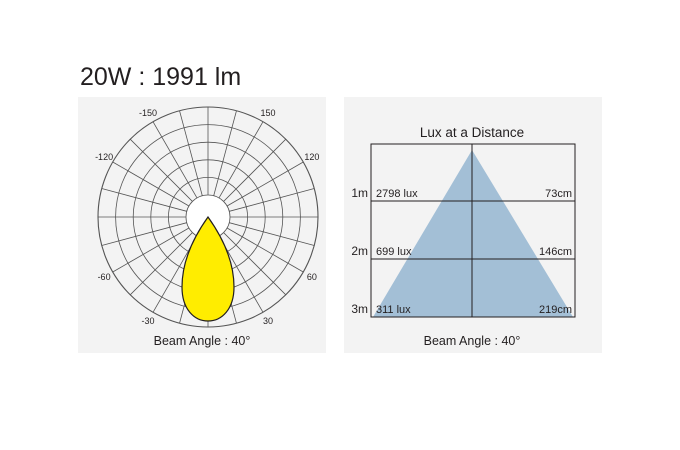 This screenshot has width=680, height=450. Describe the element at coordinates (397, 194) in the screenshot. I see `lux-value-label: 2798 lux` at that location.